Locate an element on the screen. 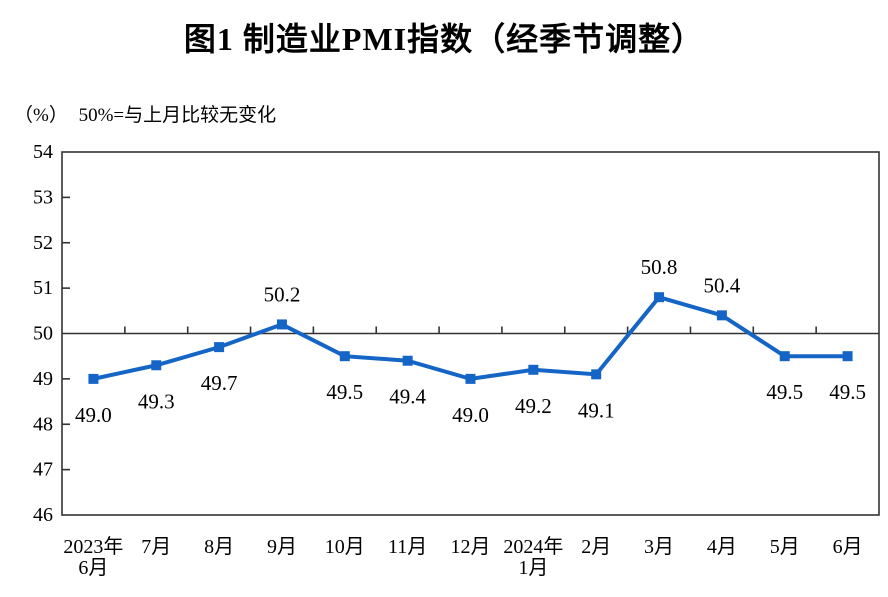  x-axis-label: 9月 is located at coordinates (282, 547).